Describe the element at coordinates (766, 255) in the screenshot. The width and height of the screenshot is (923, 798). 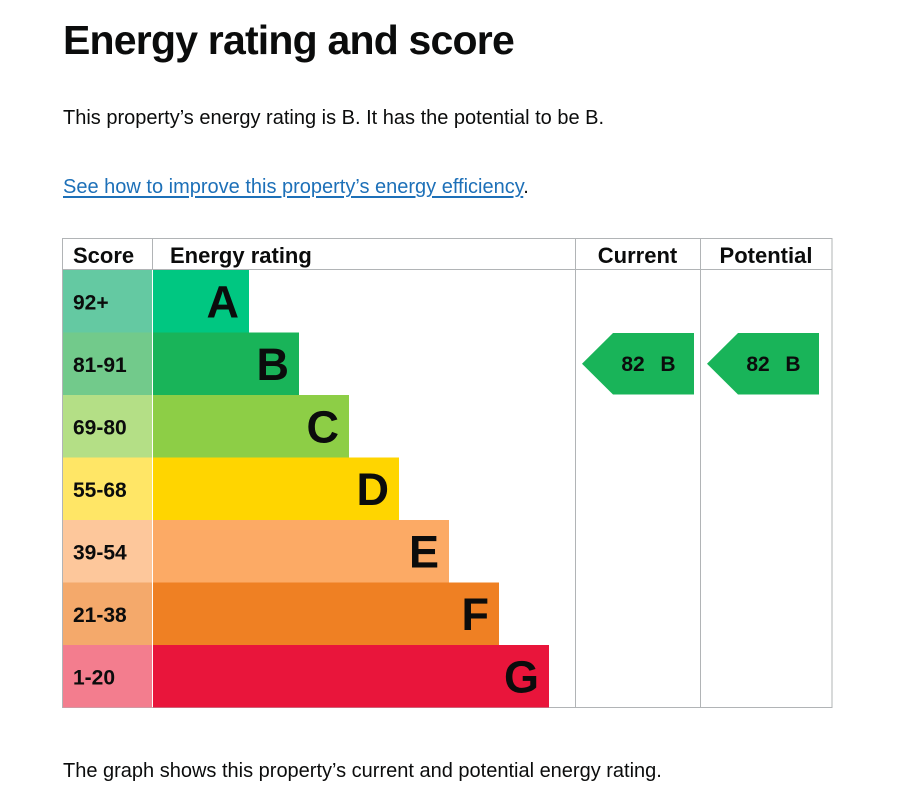
I see `header-potential: Potential` at that location.